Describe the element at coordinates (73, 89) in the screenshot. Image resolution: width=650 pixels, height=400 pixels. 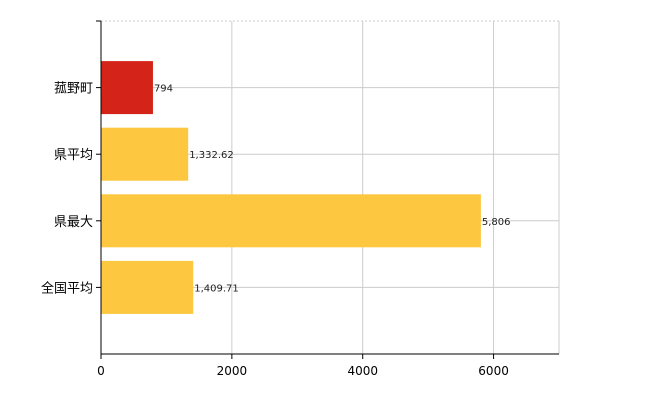
I see `category-label: 菰野町` at that location.